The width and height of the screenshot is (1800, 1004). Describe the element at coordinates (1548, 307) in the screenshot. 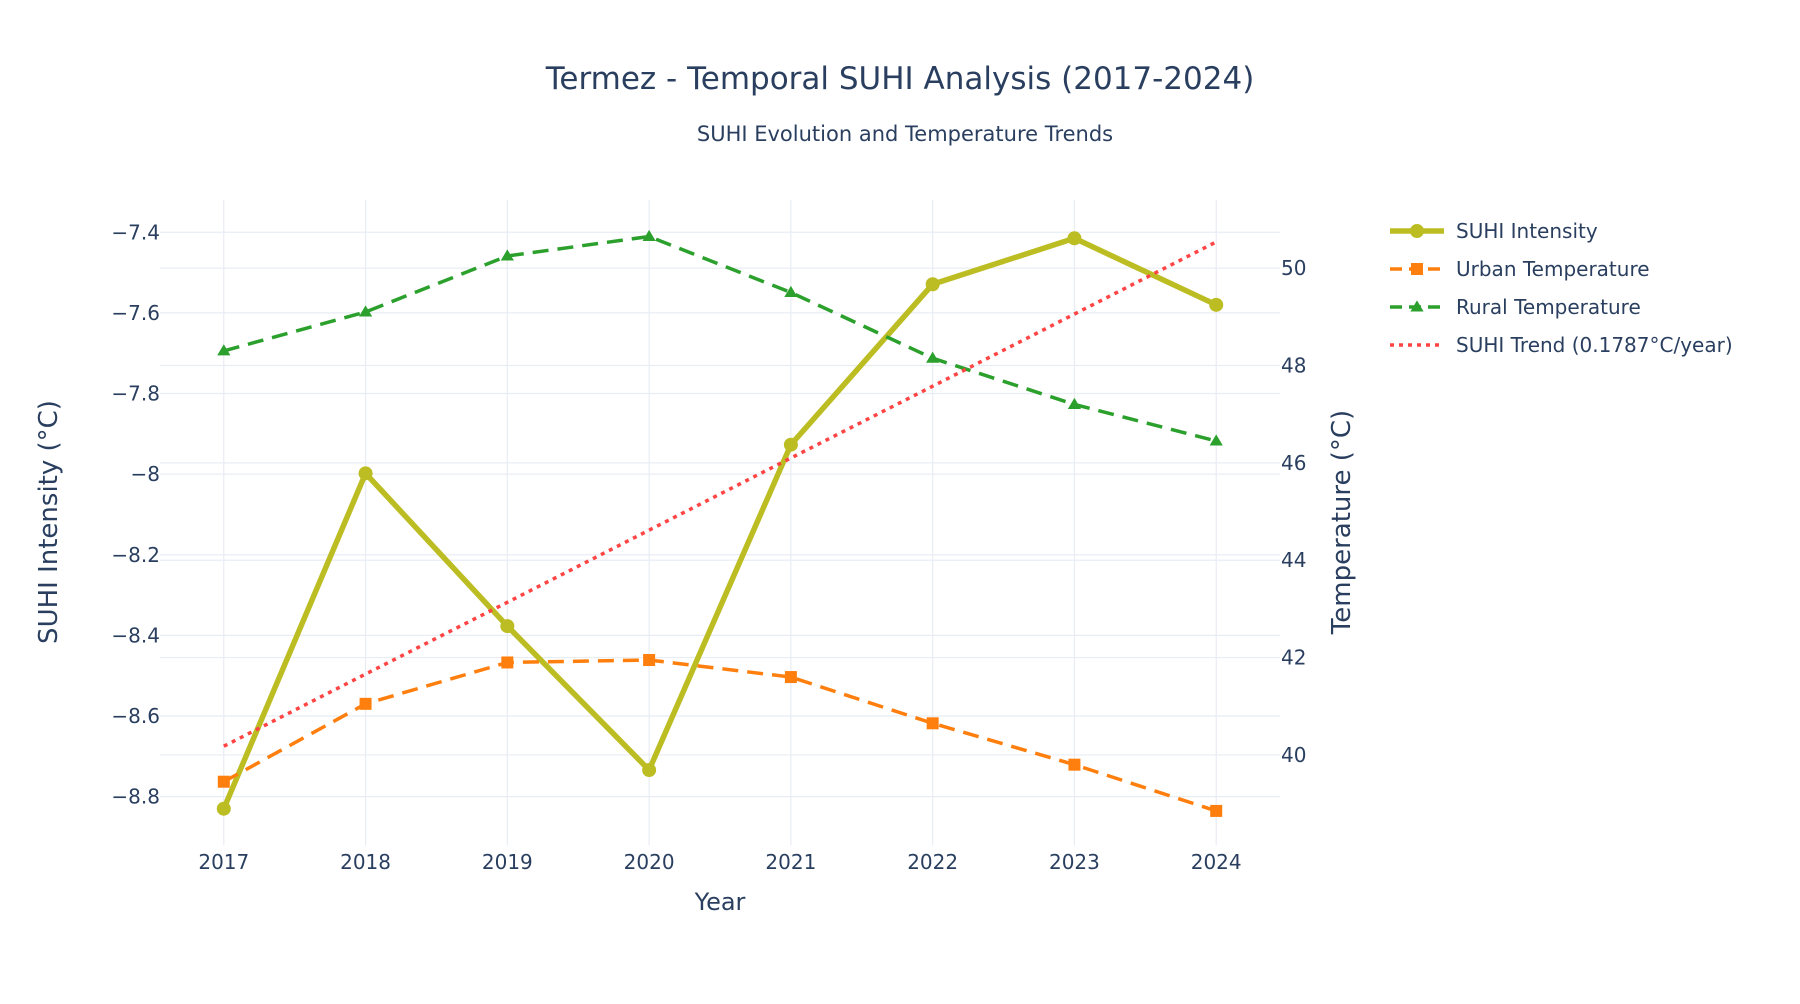

I see `legend-label: Rural Temperature` at that location.